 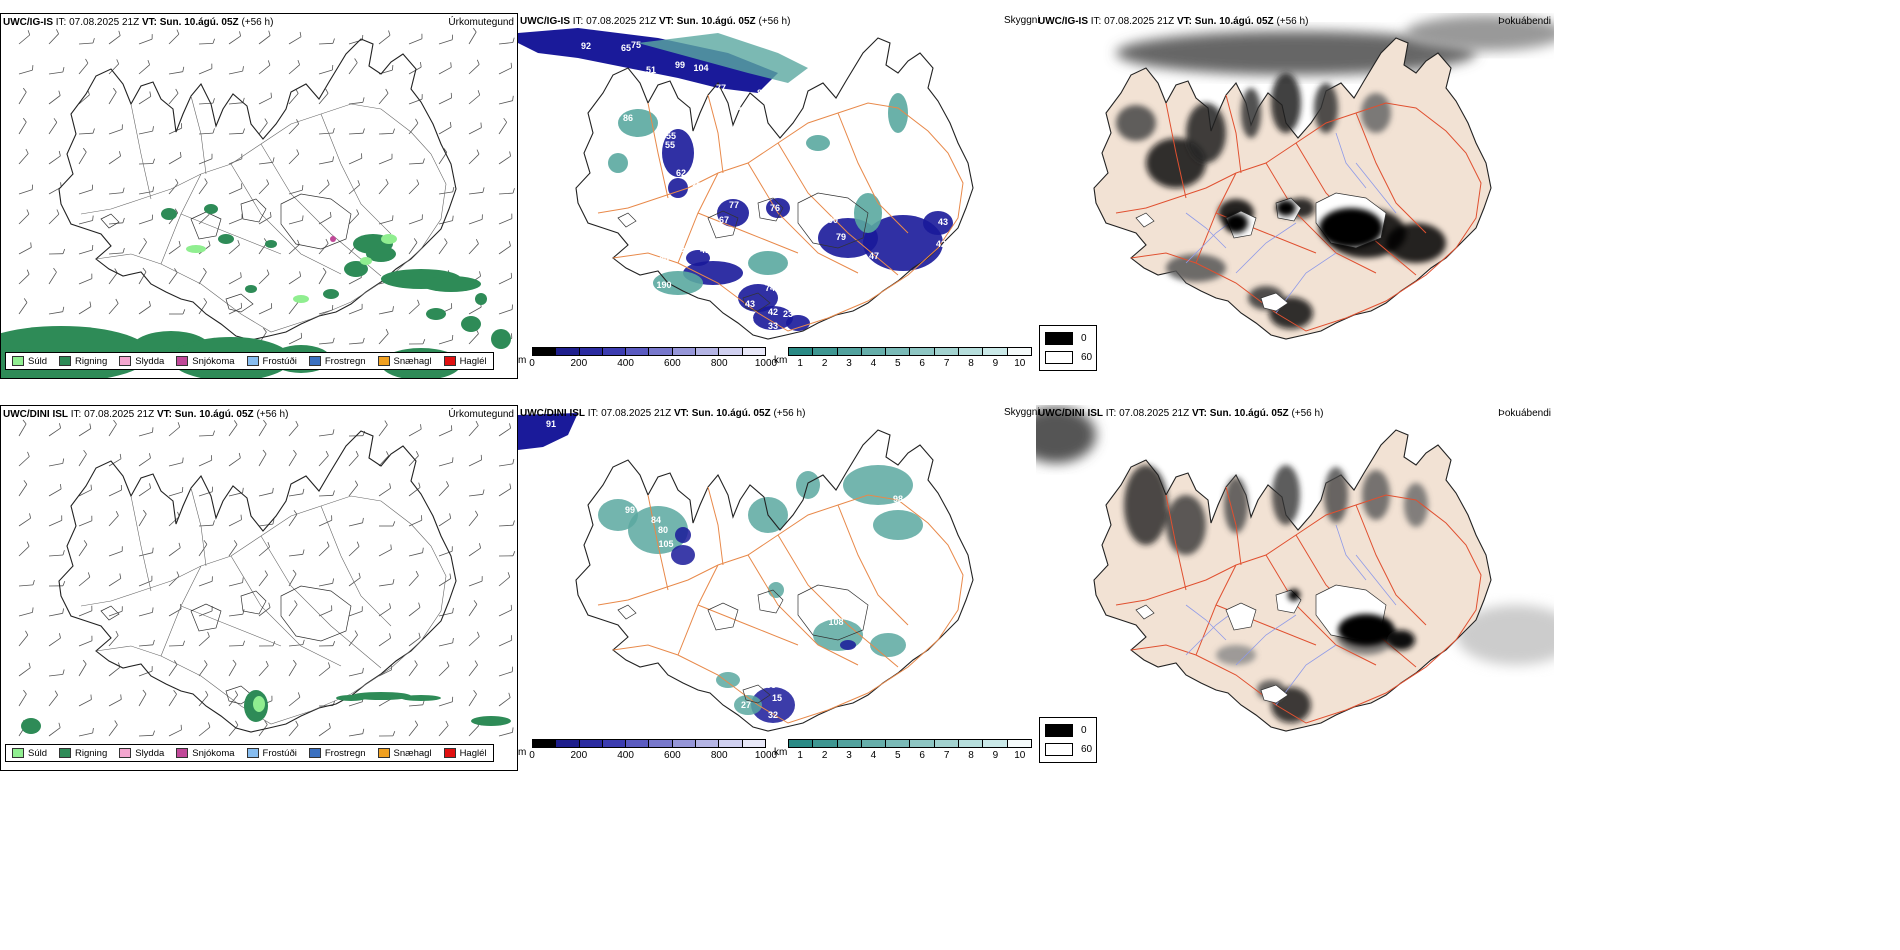 What do you see at coordinates (257, 22) in the screenshot?
I see `lead-time: (+56 h)` at bounding box center [257, 22].